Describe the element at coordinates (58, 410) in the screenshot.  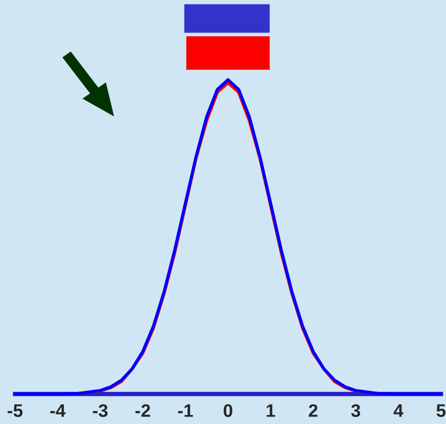
I see `x-tick-label: -4` at that location.